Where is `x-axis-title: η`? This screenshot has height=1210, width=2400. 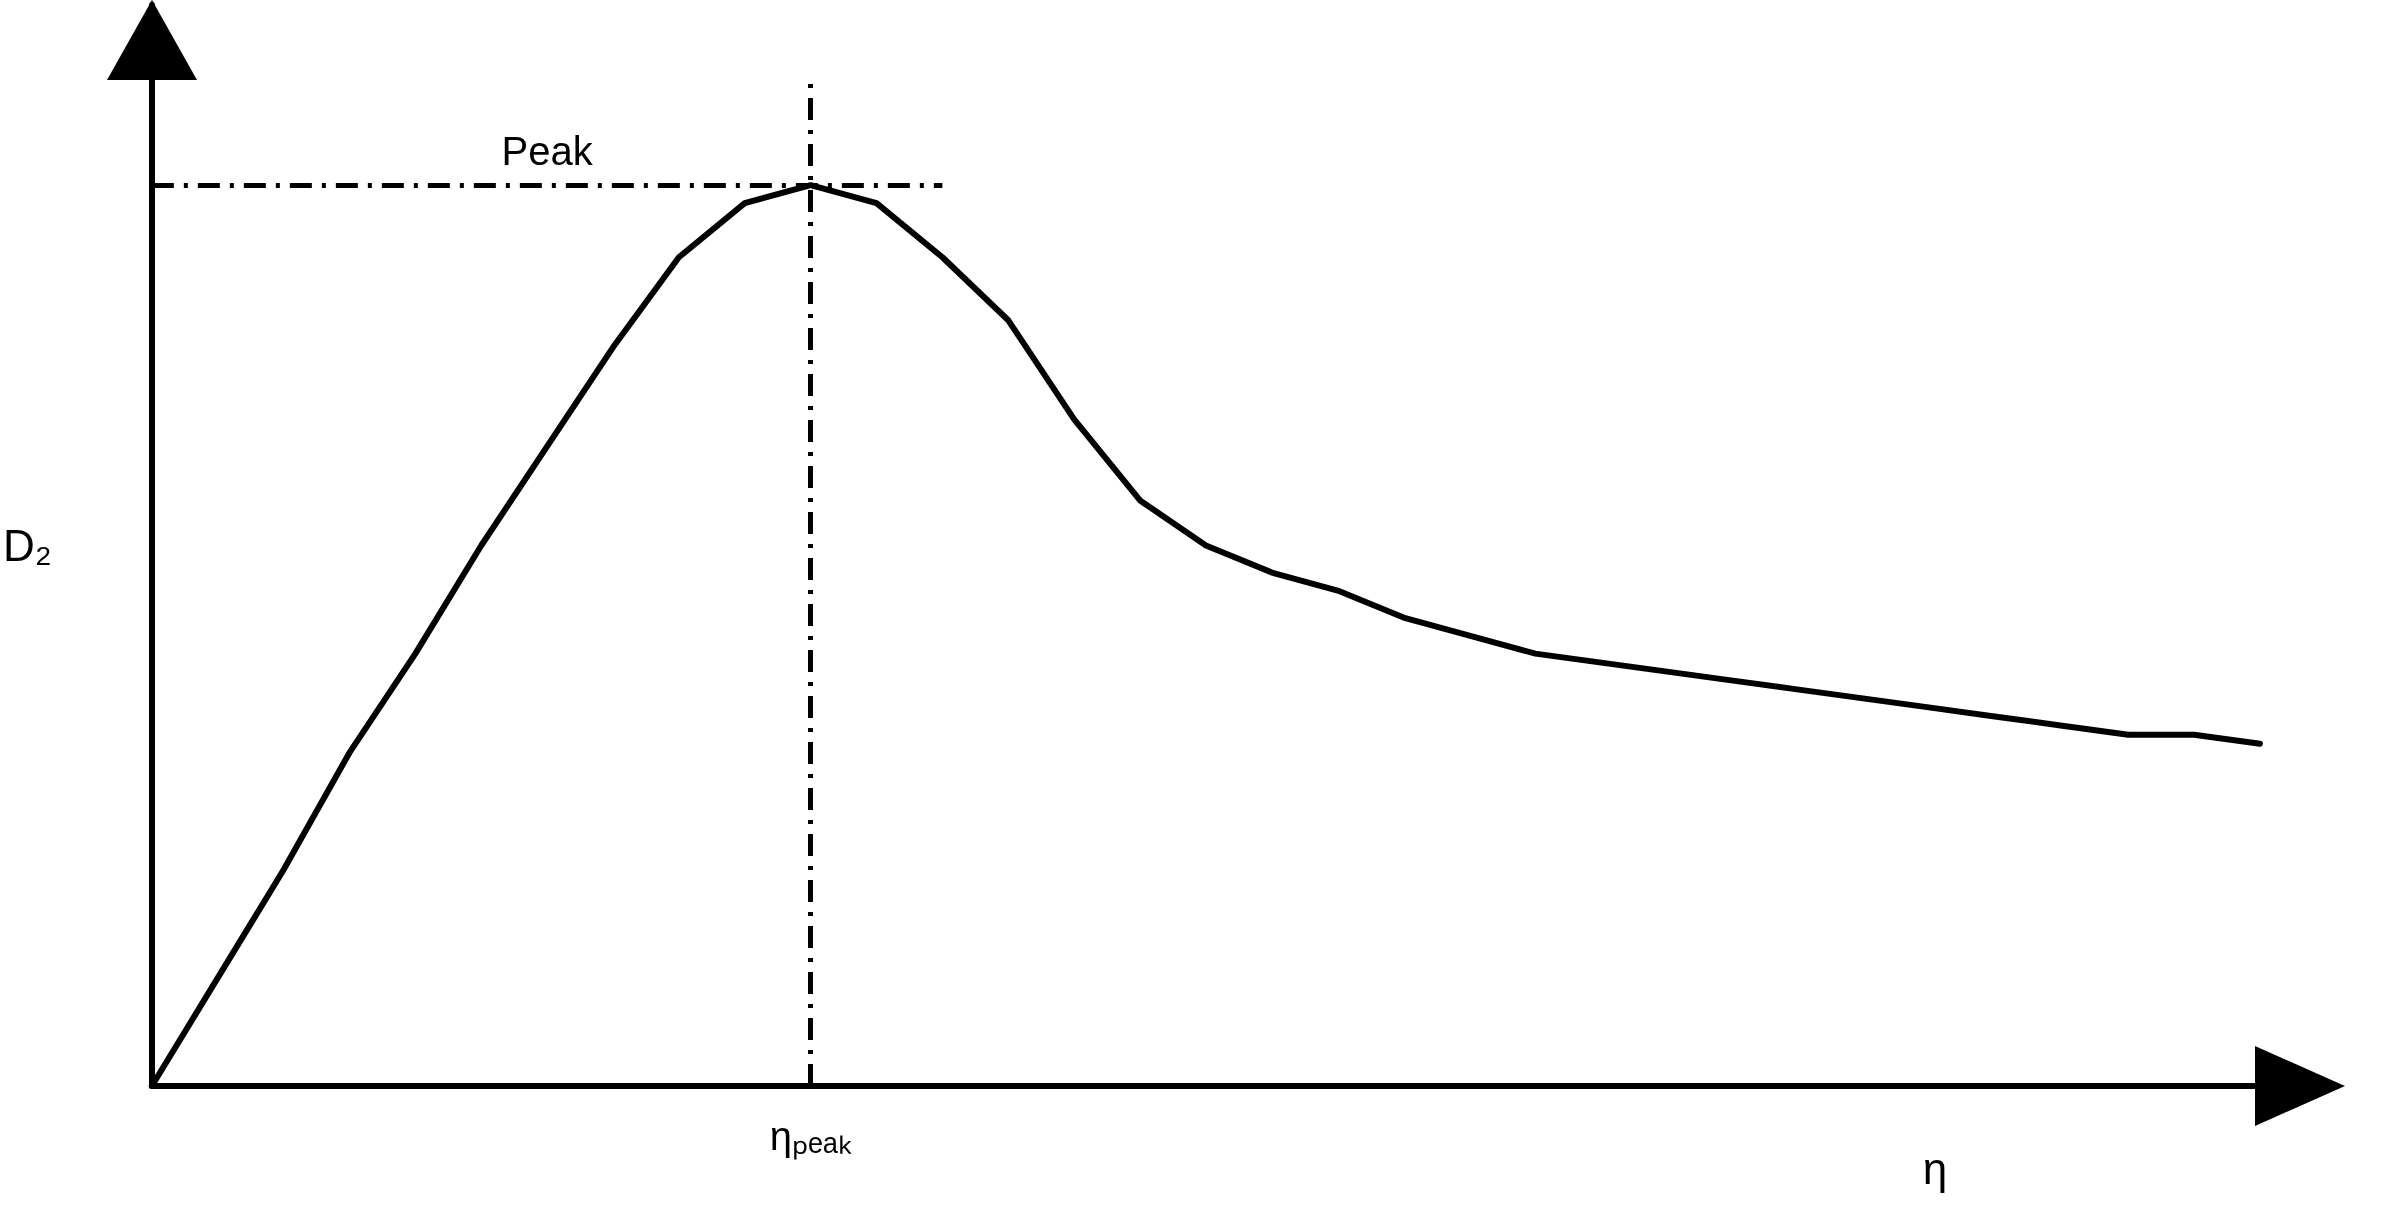
x-axis-title: η is located at coordinates (1935, 1168).